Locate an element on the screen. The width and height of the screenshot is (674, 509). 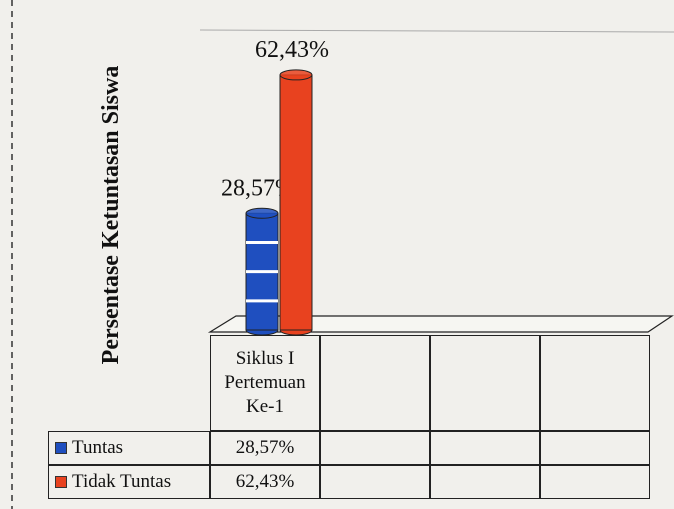
y-axis-label: Persentase Ketuntasan Siswa is located at coordinates (111, 215).